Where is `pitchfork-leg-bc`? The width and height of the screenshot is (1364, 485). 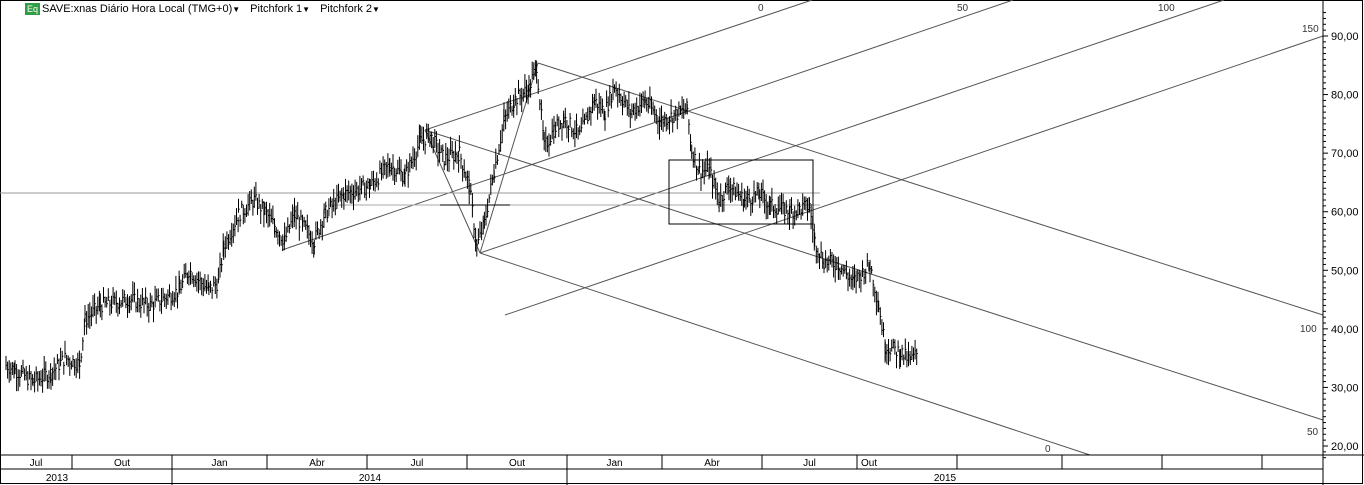 pitchfork-leg-bc is located at coordinates (452, 191).